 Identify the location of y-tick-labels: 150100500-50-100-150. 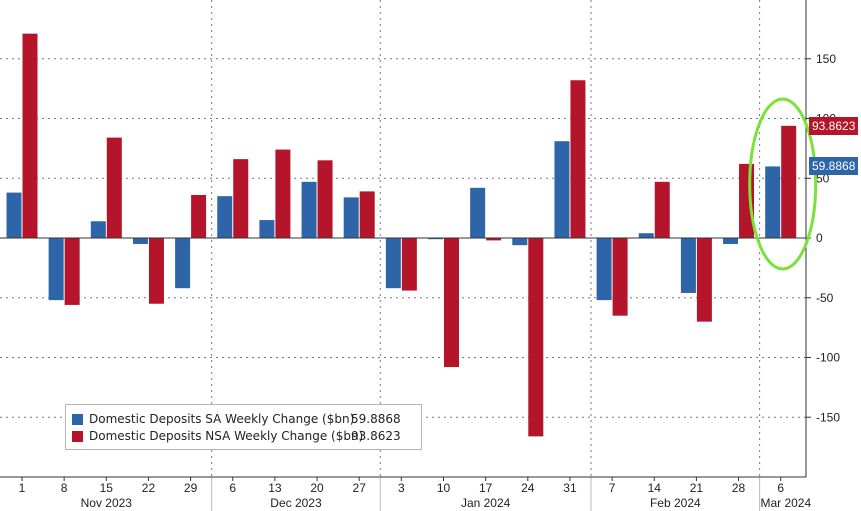
(828, 238).